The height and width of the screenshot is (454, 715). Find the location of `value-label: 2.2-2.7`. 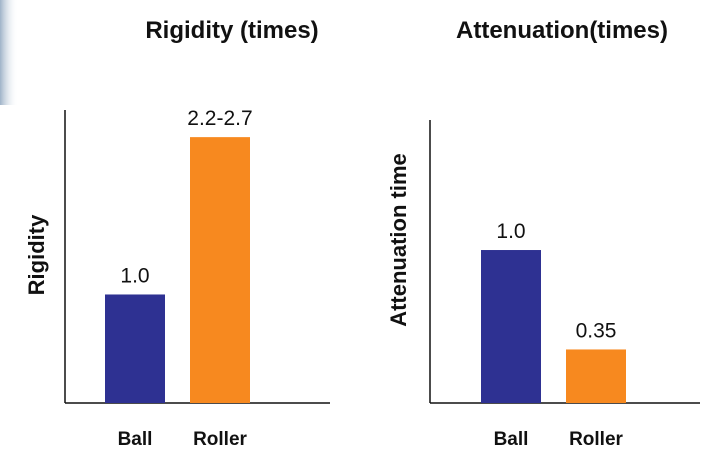

value-label: 2.2-2.7 is located at coordinates (219, 118).